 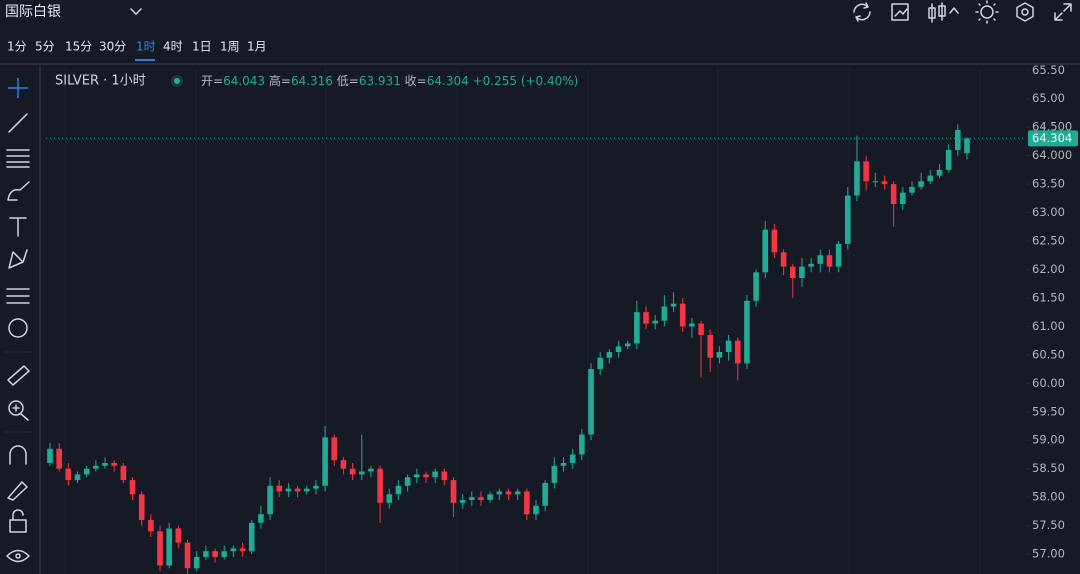 What do you see at coordinates (900, 12) in the screenshot?
I see `indicator-icon` at bounding box center [900, 12].